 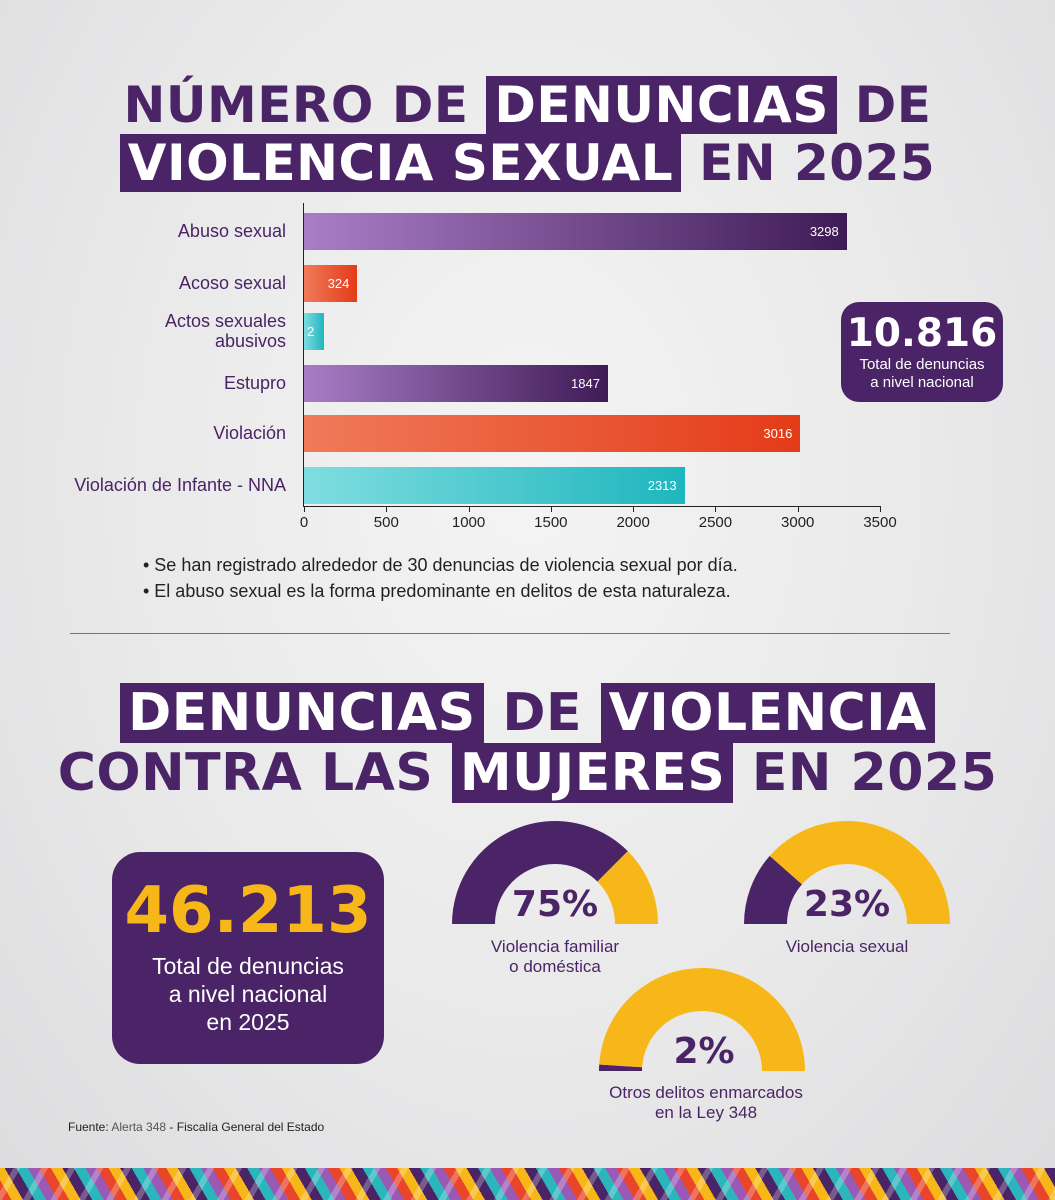 I want to click on source-name: Alerta 348, so click(x=139, y=1127).